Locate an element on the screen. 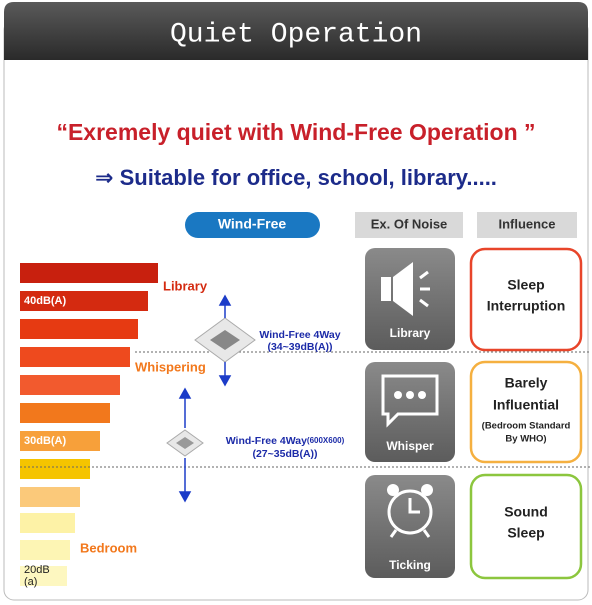  level-label: (a) is located at coordinates (30, 582).